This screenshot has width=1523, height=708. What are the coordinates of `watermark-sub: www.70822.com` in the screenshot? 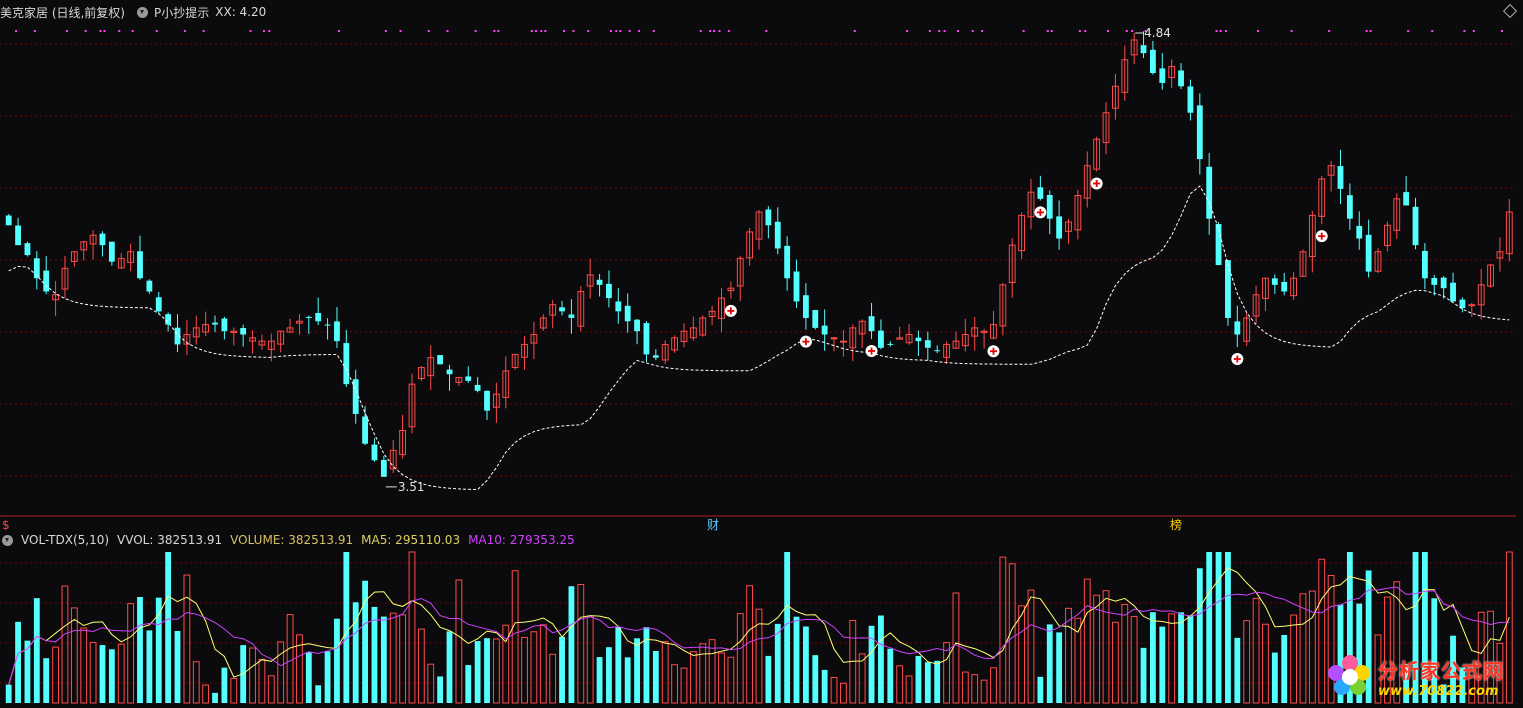 It's located at (1438, 691).